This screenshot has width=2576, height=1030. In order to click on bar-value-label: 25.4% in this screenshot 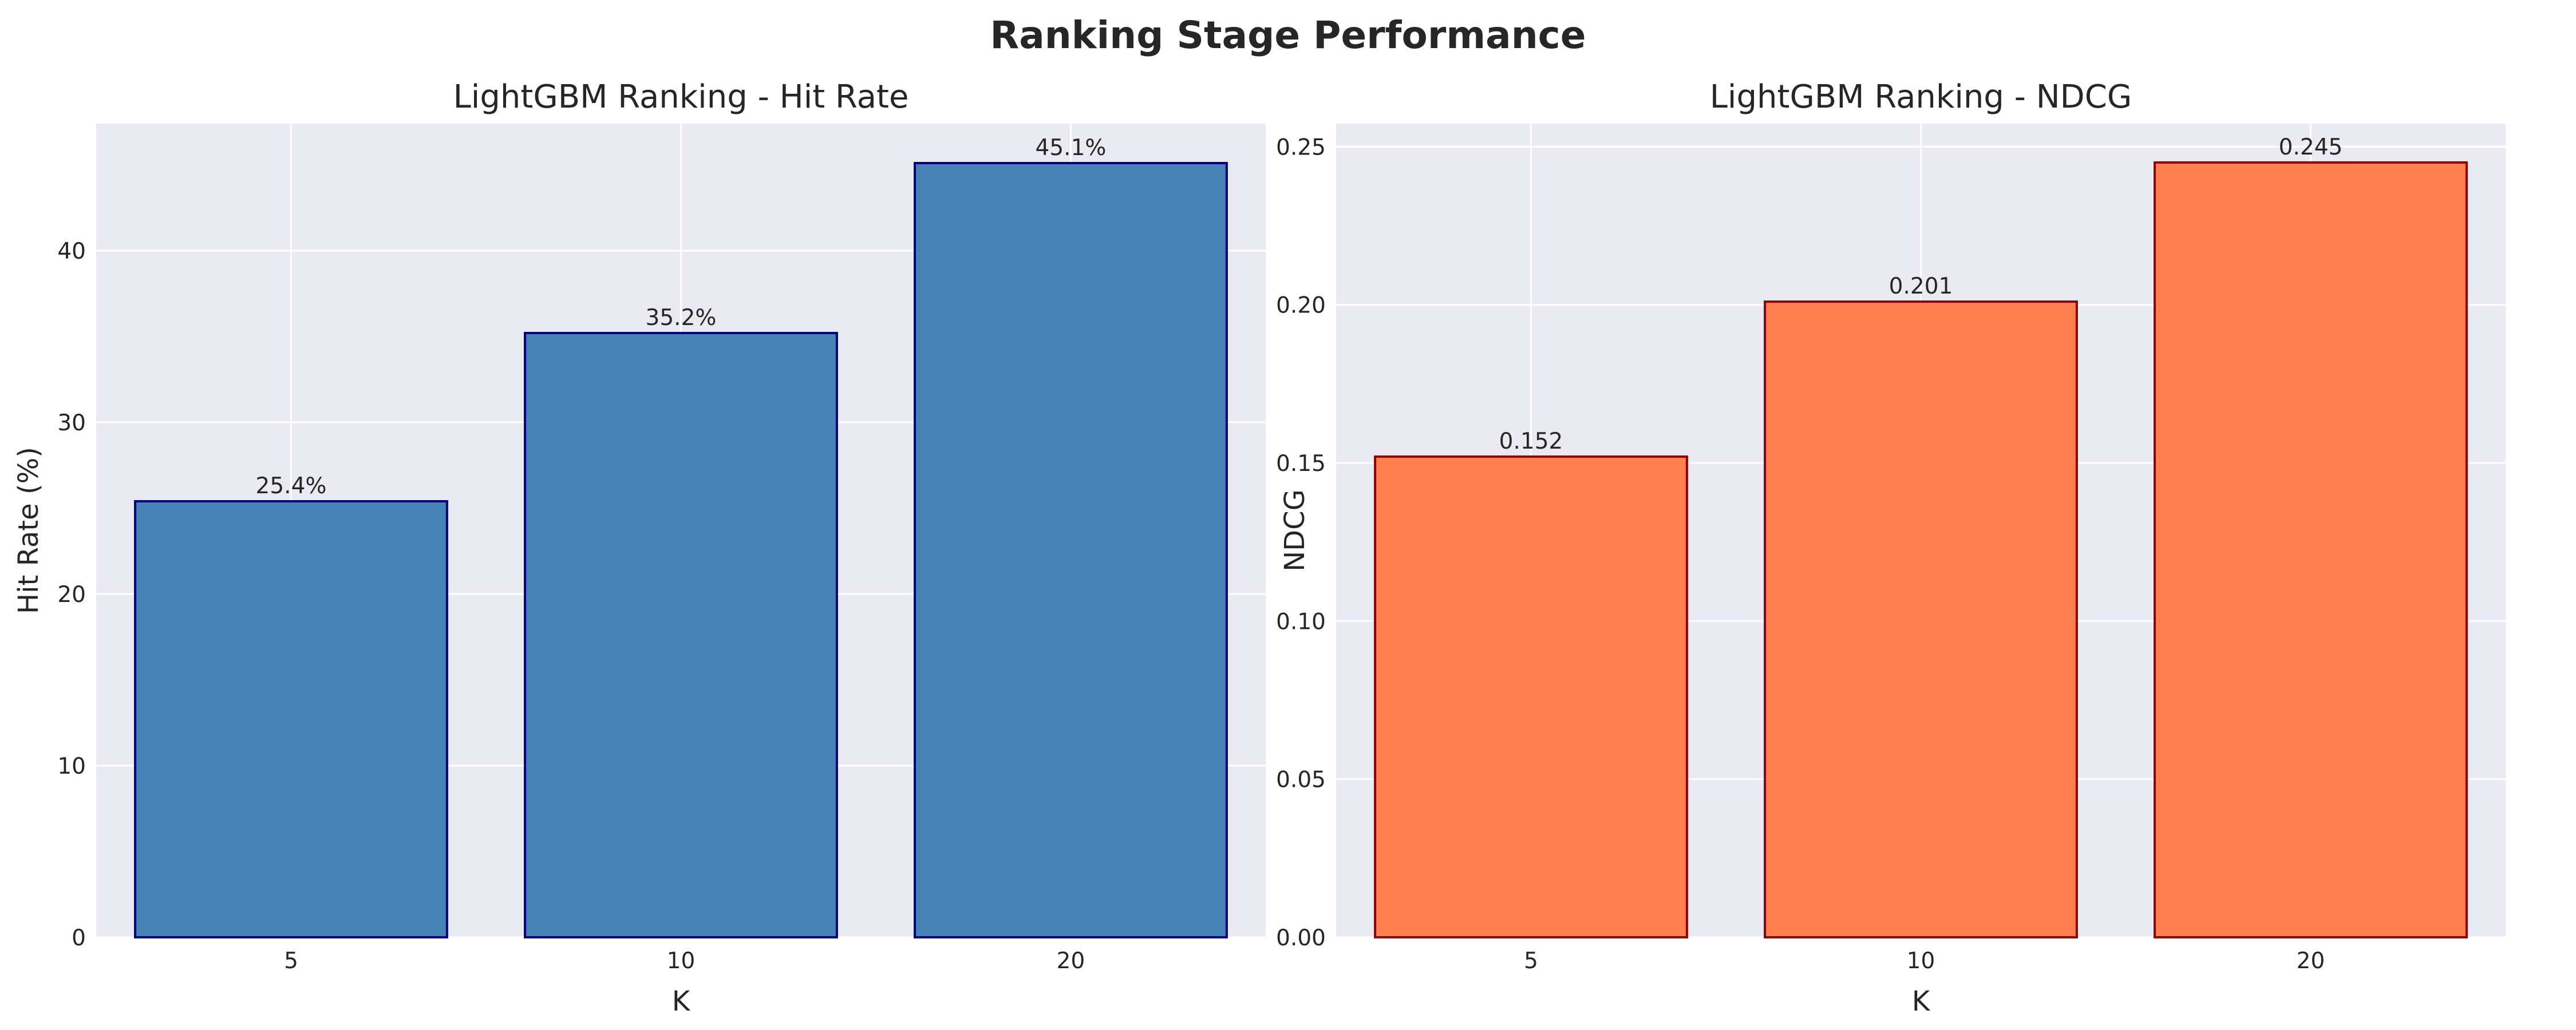, I will do `click(291, 486)`.